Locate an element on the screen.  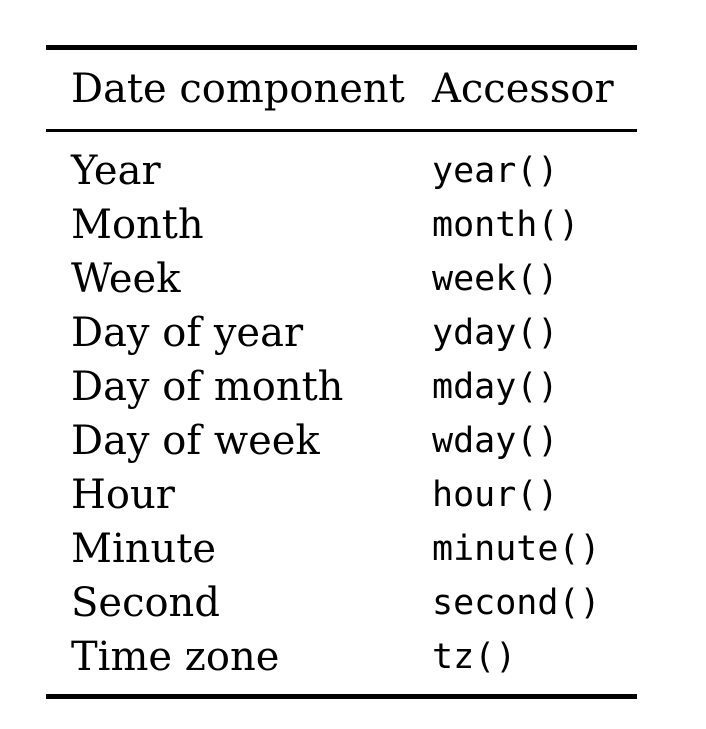
table-row: Minute minute() is located at coordinates (341, 549).